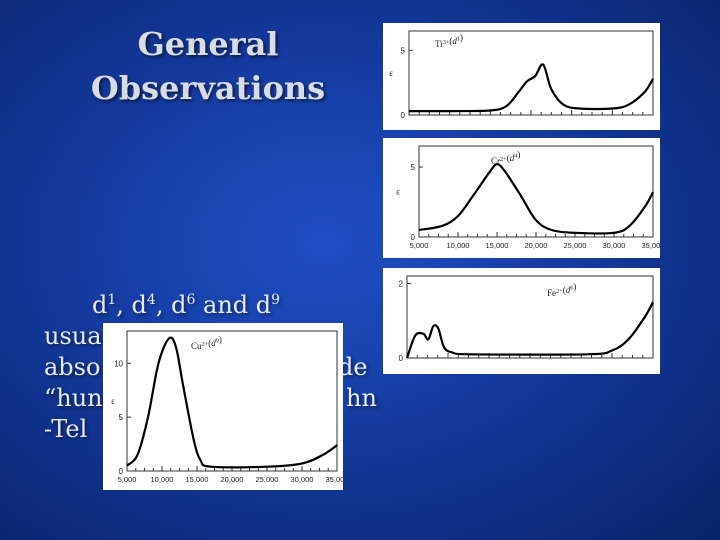 Image resolution: width=720 pixels, height=540 pixels. What do you see at coordinates (224, 336) in the screenshot?
I see `body-line-2: usua` at bounding box center [224, 336].